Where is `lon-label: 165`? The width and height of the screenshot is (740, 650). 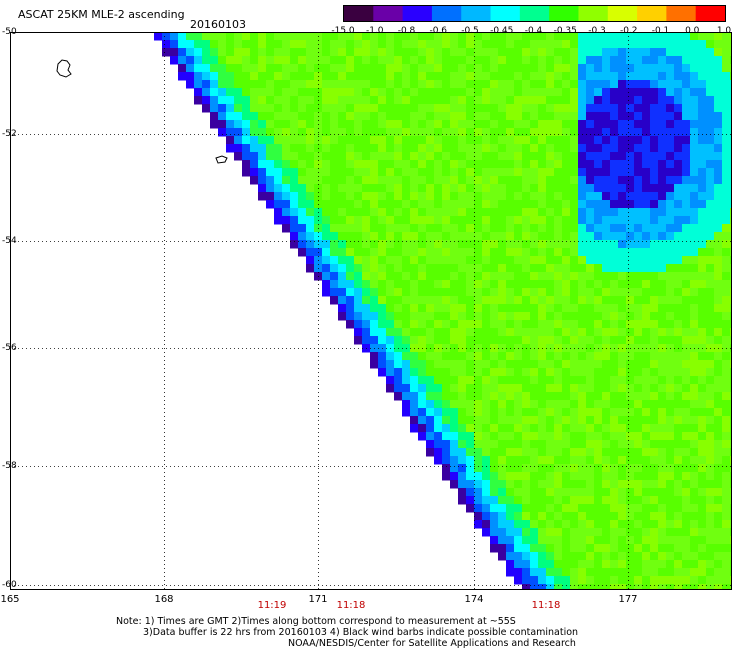
lon-label: 165 is located at coordinates (10, 599).